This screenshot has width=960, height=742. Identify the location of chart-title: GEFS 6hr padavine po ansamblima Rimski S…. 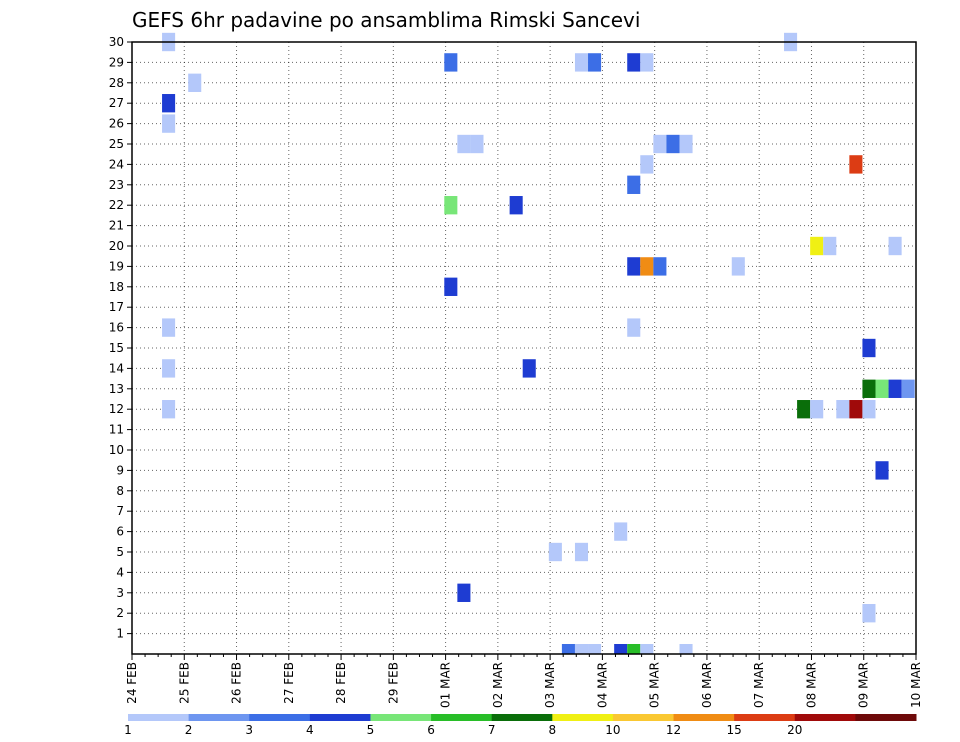
(386, 20).